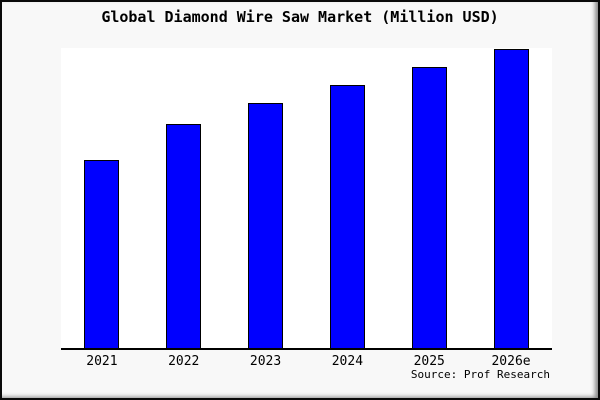  What do you see at coordinates (511, 361) in the screenshot?
I see `x-axis-label-2026e: 2026e` at bounding box center [511, 361].